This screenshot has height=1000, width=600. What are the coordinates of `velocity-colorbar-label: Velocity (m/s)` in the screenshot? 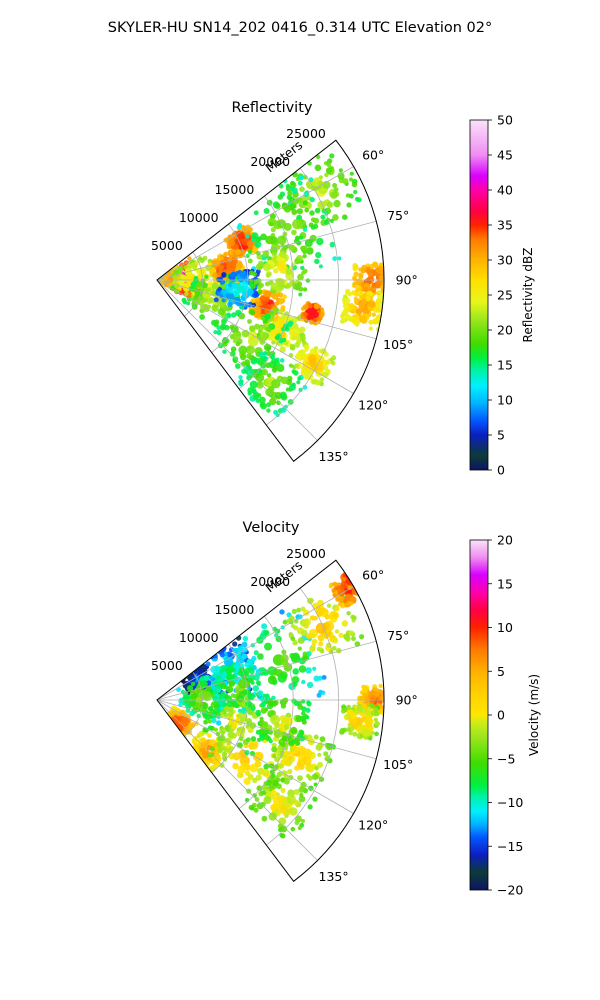 It's located at (534, 715).